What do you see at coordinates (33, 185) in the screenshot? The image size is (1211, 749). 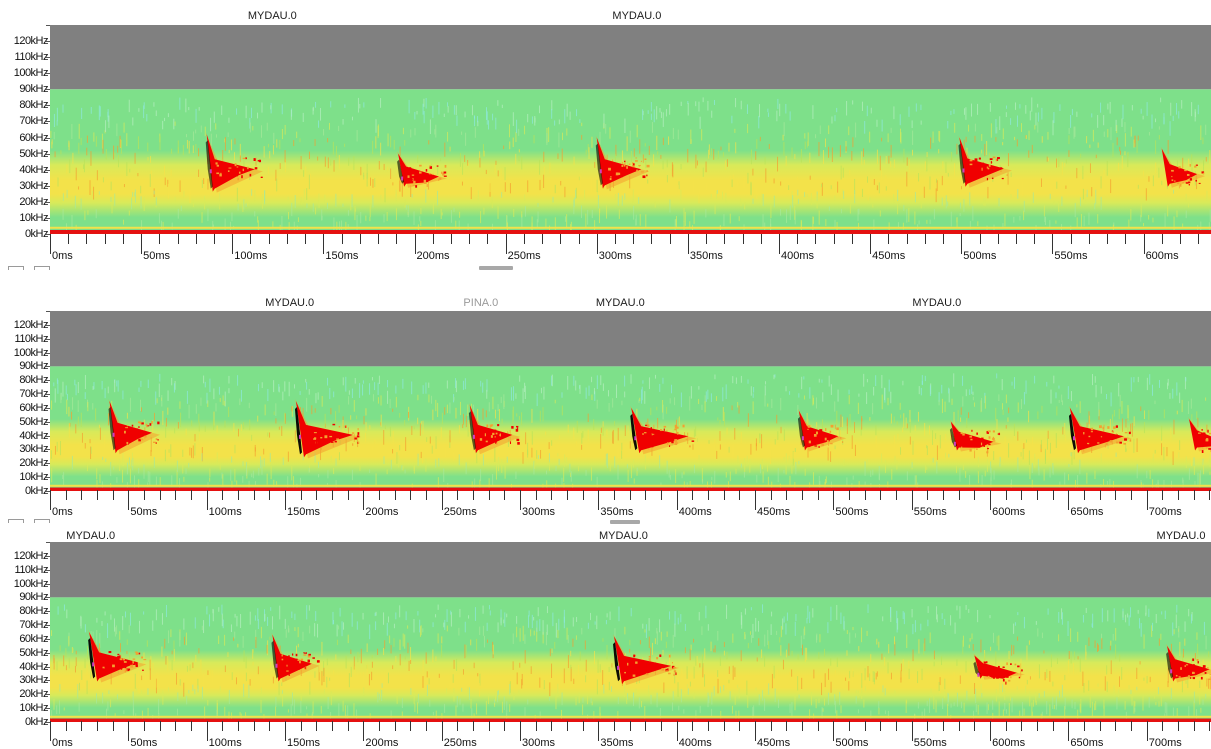 I see `frequency-tick-label: 30kHz` at bounding box center [33, 185].